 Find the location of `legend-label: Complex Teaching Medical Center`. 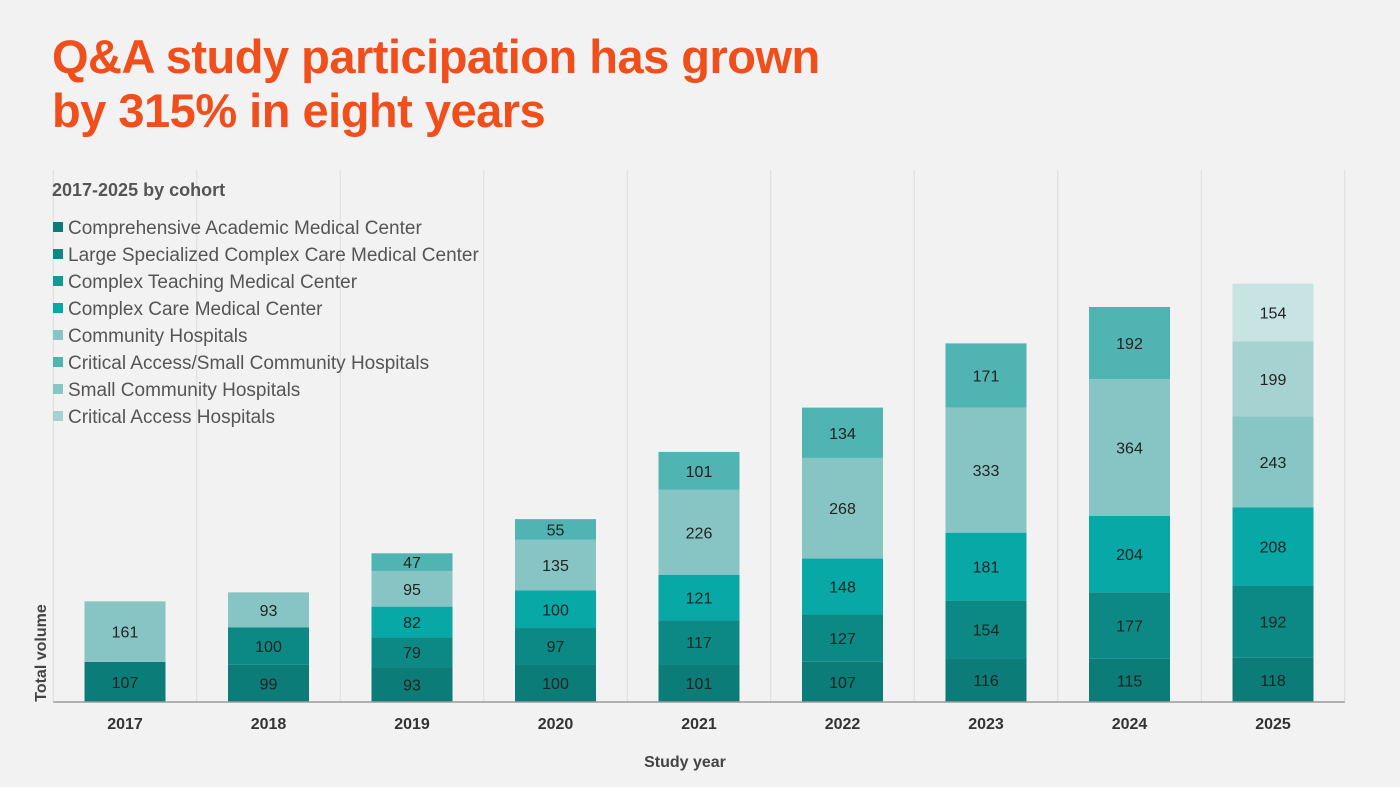

legend-label: Complex Teaching Medical Center is located at coordinates (213, 282).